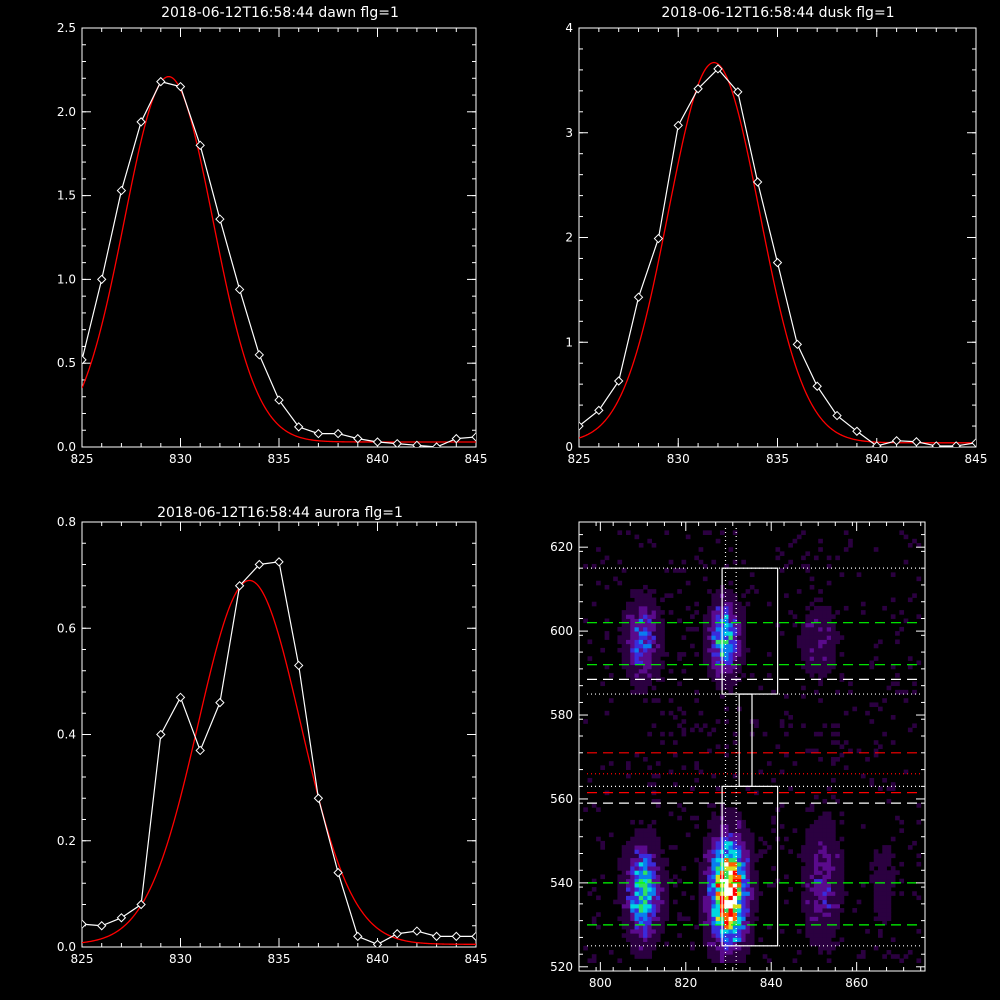 The image size is (1000, 1000). What do you see at coordinates (280, 13) in the screenshot?
I see `panel-1-title: 2018-06-12T16:58:44 dawn flg=1` at bounding box center [280, 13].